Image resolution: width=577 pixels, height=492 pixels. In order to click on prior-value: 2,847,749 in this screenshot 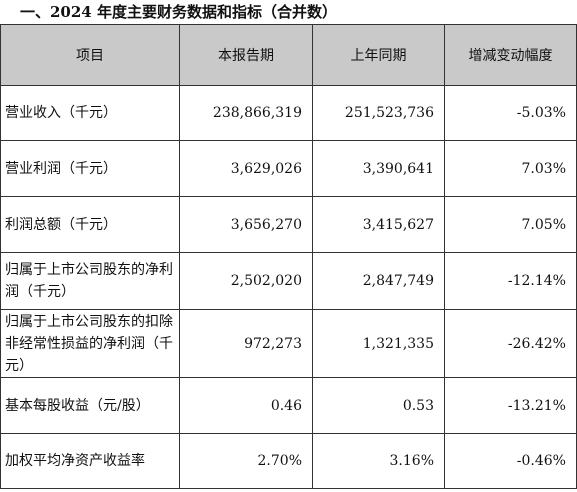, I will do `click(378, 281)`.